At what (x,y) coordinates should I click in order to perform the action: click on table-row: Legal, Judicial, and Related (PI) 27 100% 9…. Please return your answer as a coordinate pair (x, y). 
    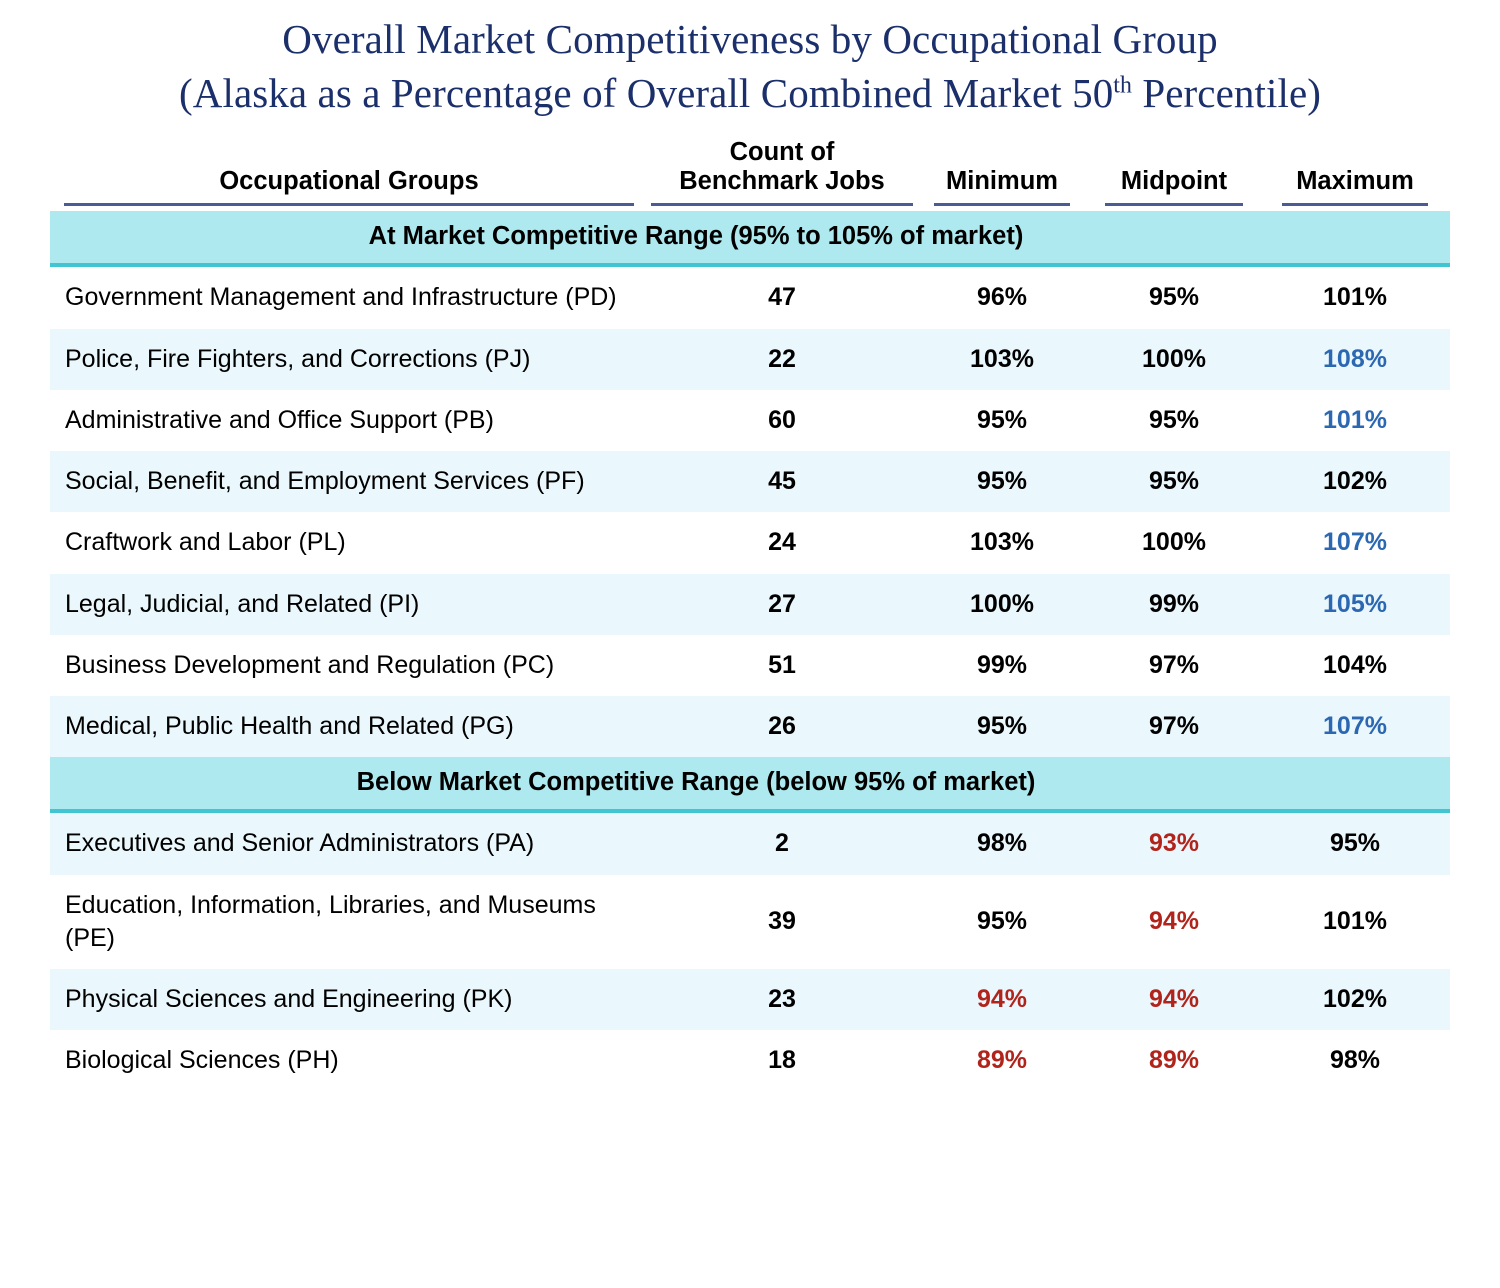
    Looking at the image, I should click on (750, 604).